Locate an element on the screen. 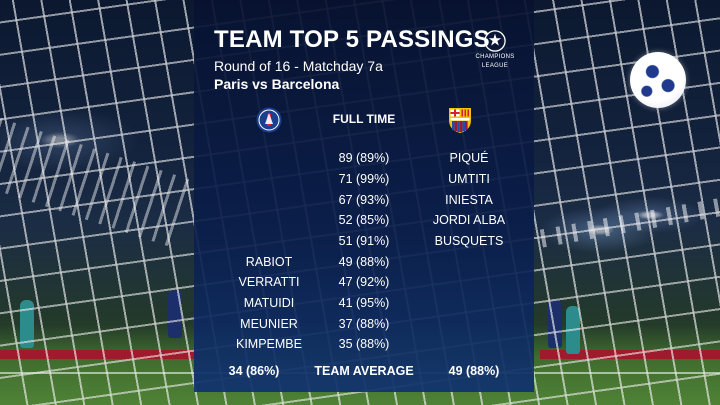  pass-value: 71 (99%) is located at coordinates (364, 179).